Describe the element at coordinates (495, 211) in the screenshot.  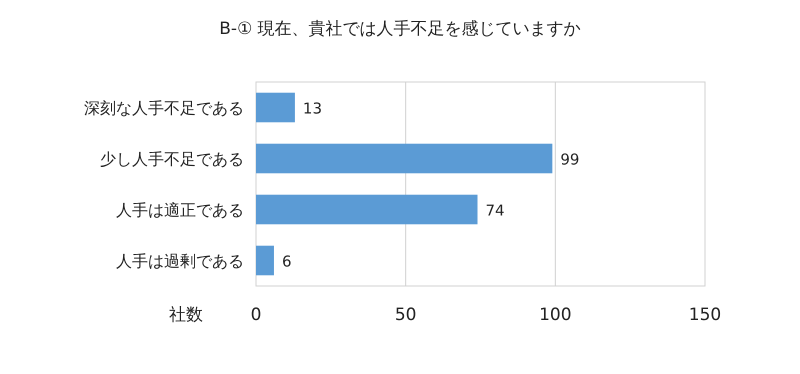
I see `data-label: 74` at that location.